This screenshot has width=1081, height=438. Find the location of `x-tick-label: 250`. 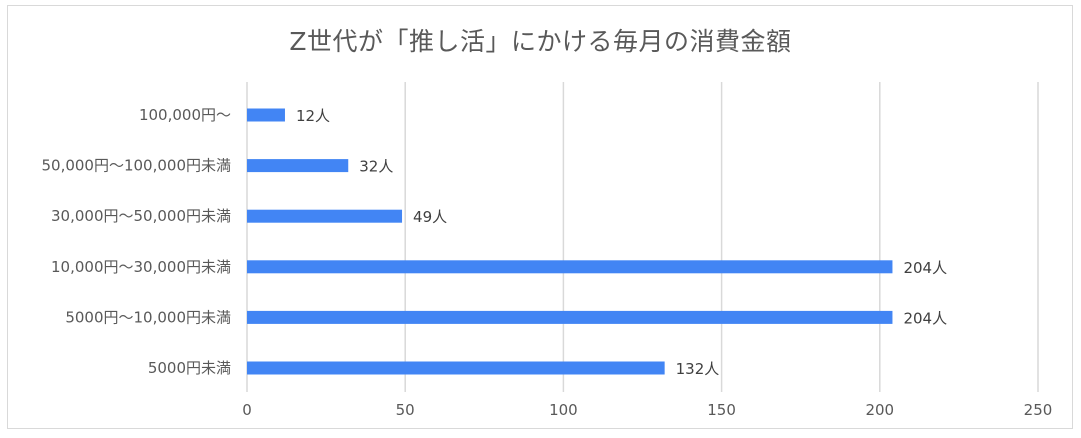

x-tick-label: 250 is located at coordinates (1038, 410).